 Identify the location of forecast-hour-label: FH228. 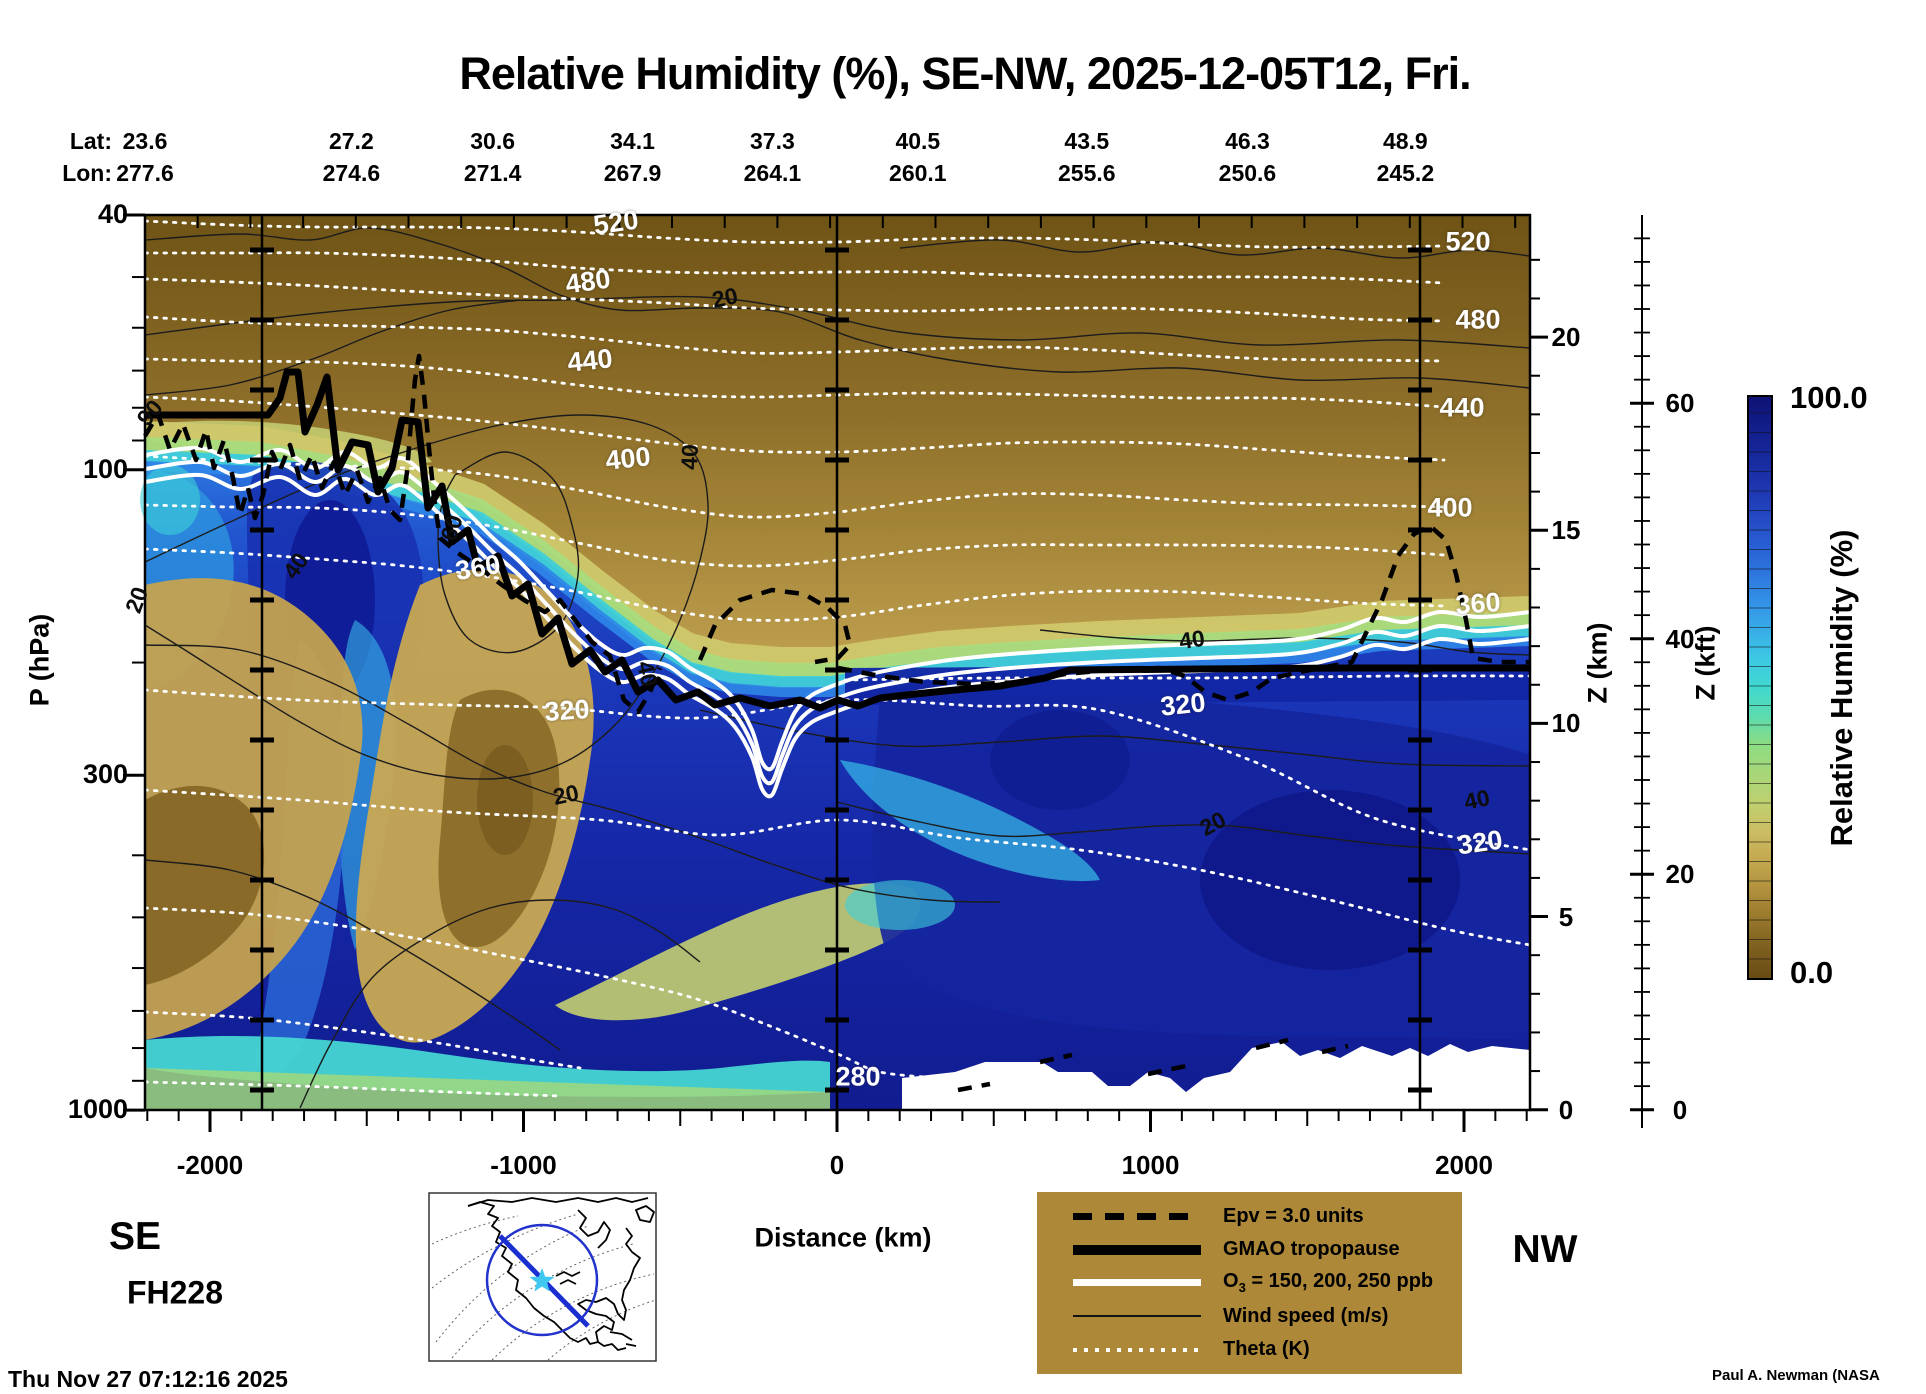
(175, 1292).